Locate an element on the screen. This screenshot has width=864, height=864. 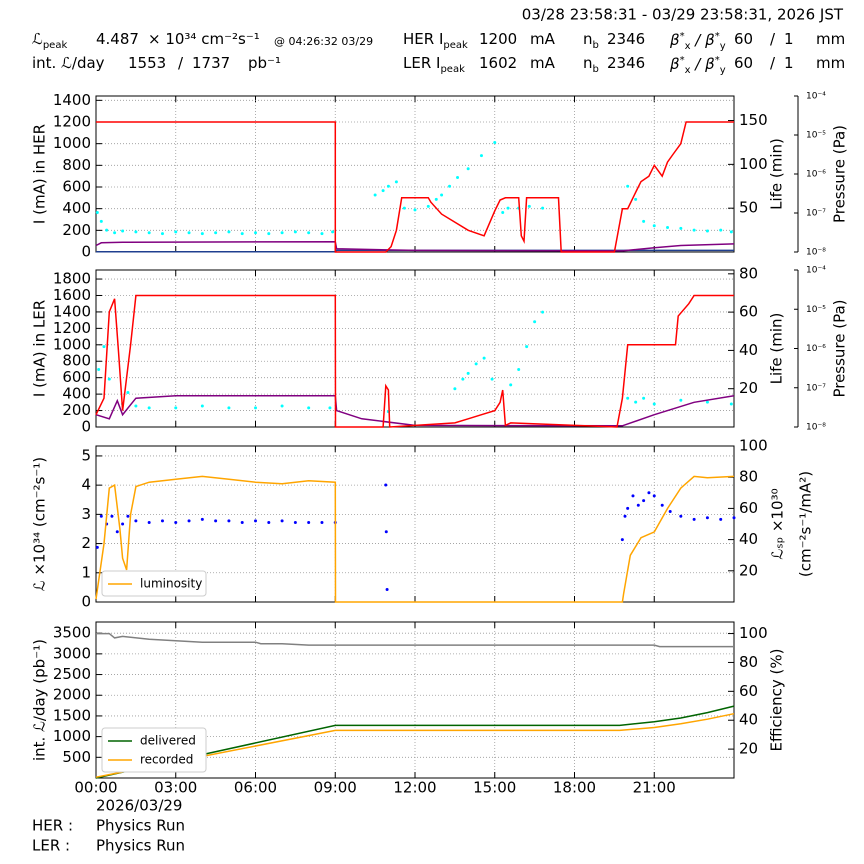
y-tick-label: 400 is located at coordinates (76, 394).